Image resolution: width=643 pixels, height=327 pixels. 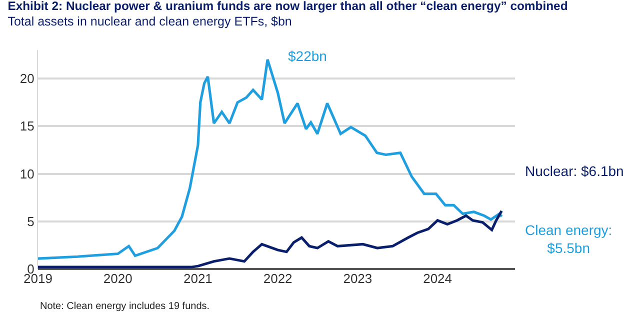 What do you see at coordinates (125, 306) in the screenshot?
I see `text: Note: Clean energy includes 19 funds.` at bounding box center [125, 306].